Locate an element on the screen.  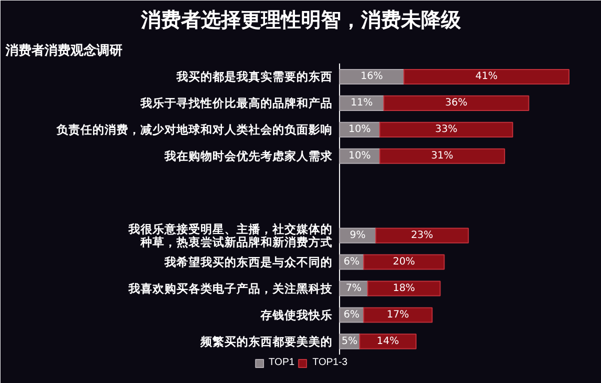
data-label: 11% is located at coordinates (361, 103).